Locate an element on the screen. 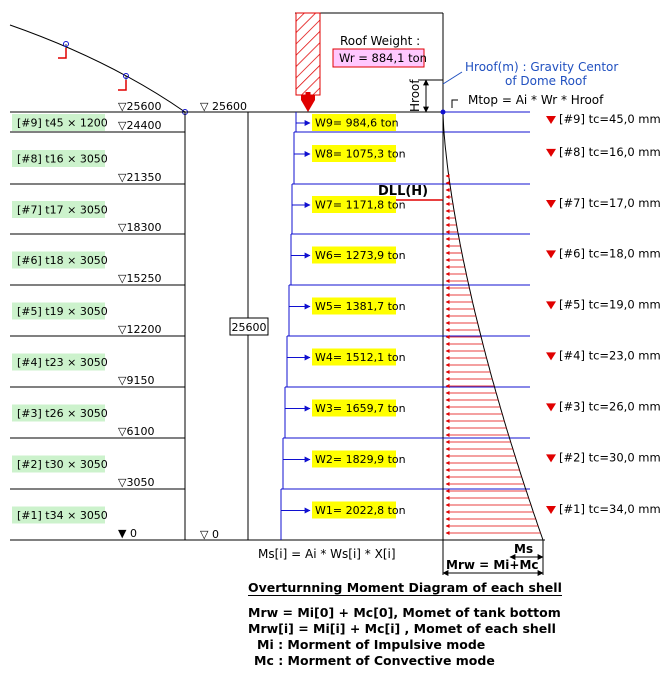 This screenshot has height=674, width=670. shell-spec-text: [#4] t23 × 3050 is located at coordinates (62, 362).